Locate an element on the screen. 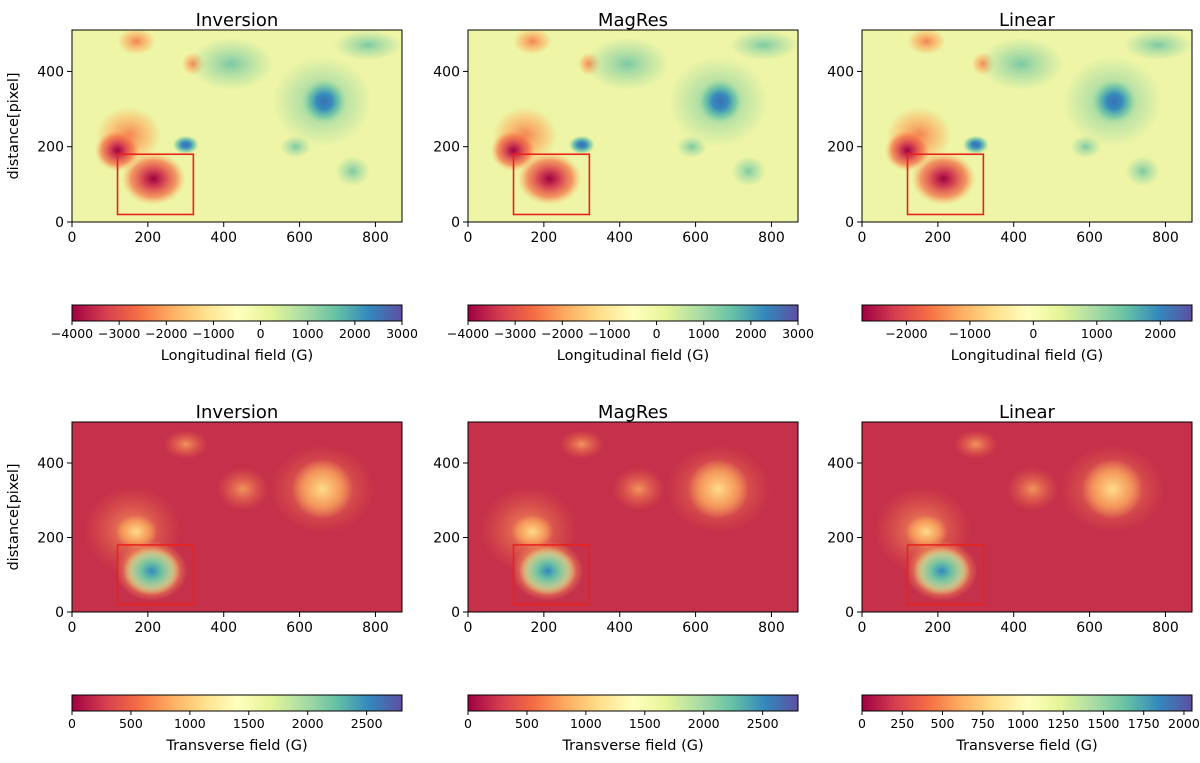  colorbar-tick-label: −3000 is located at coordinates (515, 333).